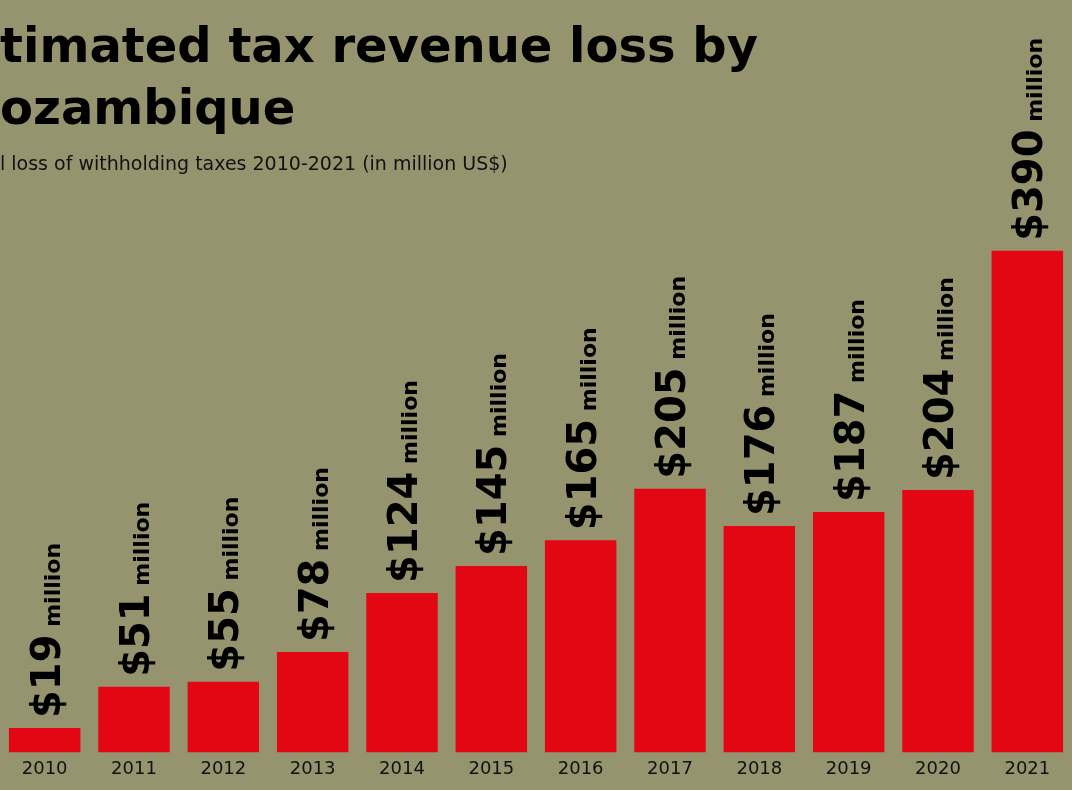  I want to click on x-tick-label: 2014, so click(402, 767).